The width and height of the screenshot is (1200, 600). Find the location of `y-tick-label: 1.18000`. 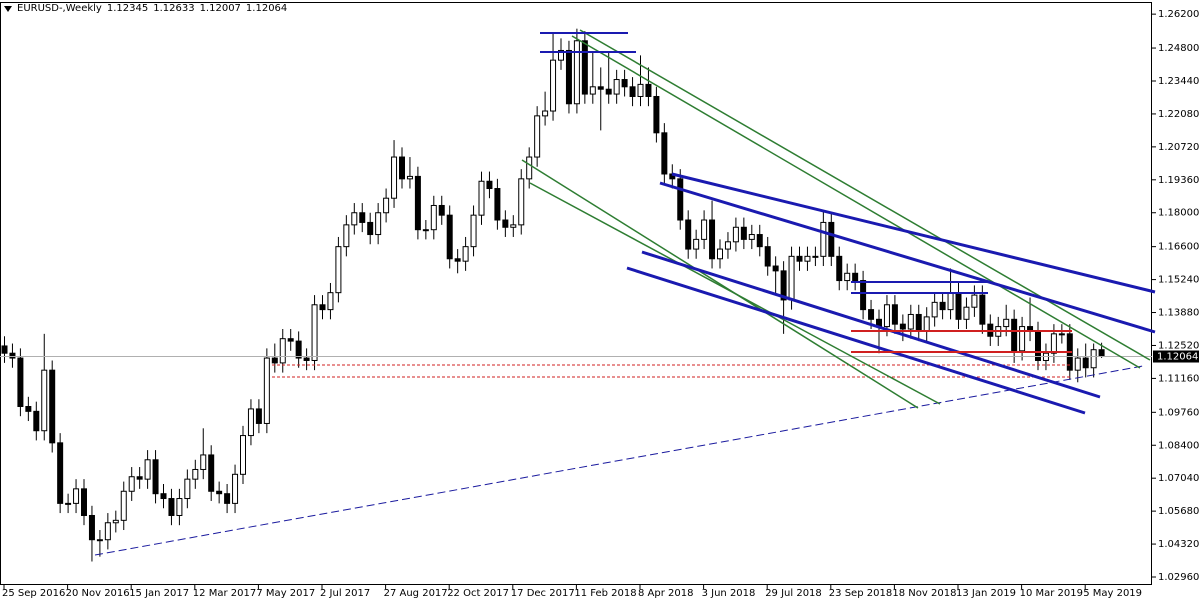

y-tick-label: 1.18000 is located at coordinates (1178, 213).